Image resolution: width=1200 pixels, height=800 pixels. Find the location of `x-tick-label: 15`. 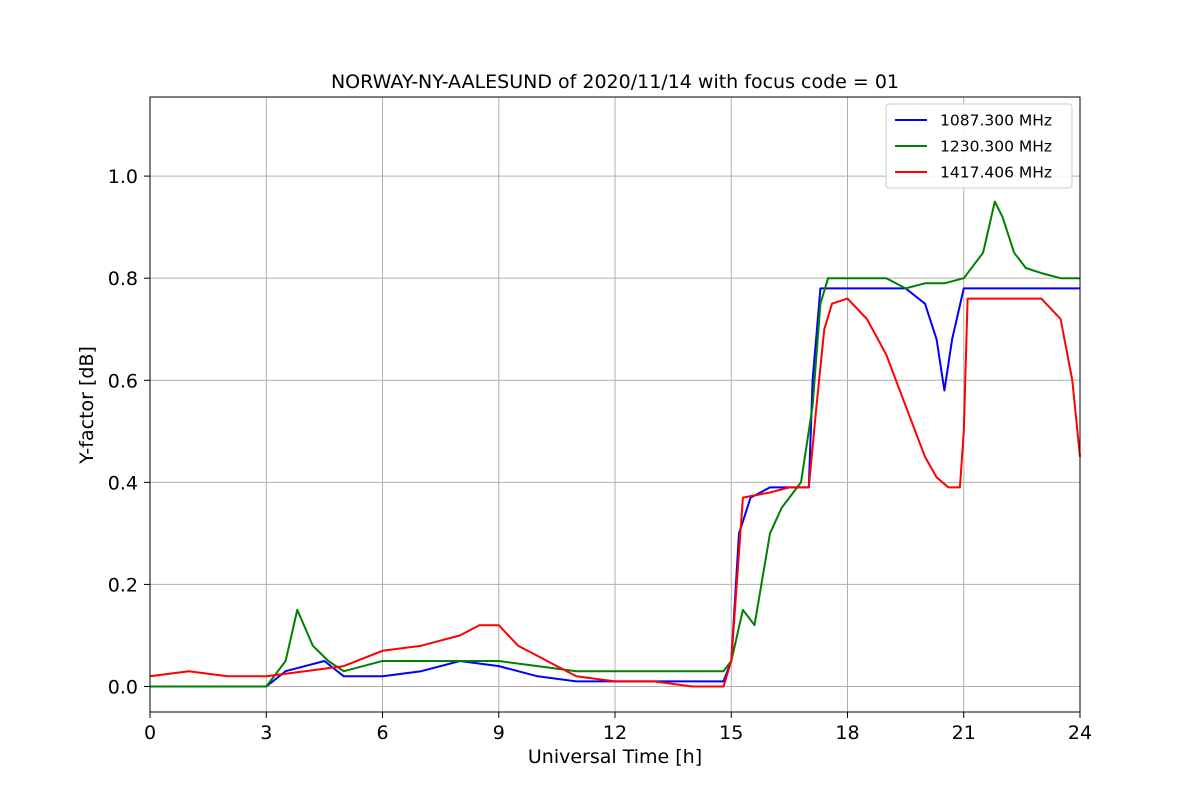

x-tick-label: 15 is located at coordinates (731, 733).